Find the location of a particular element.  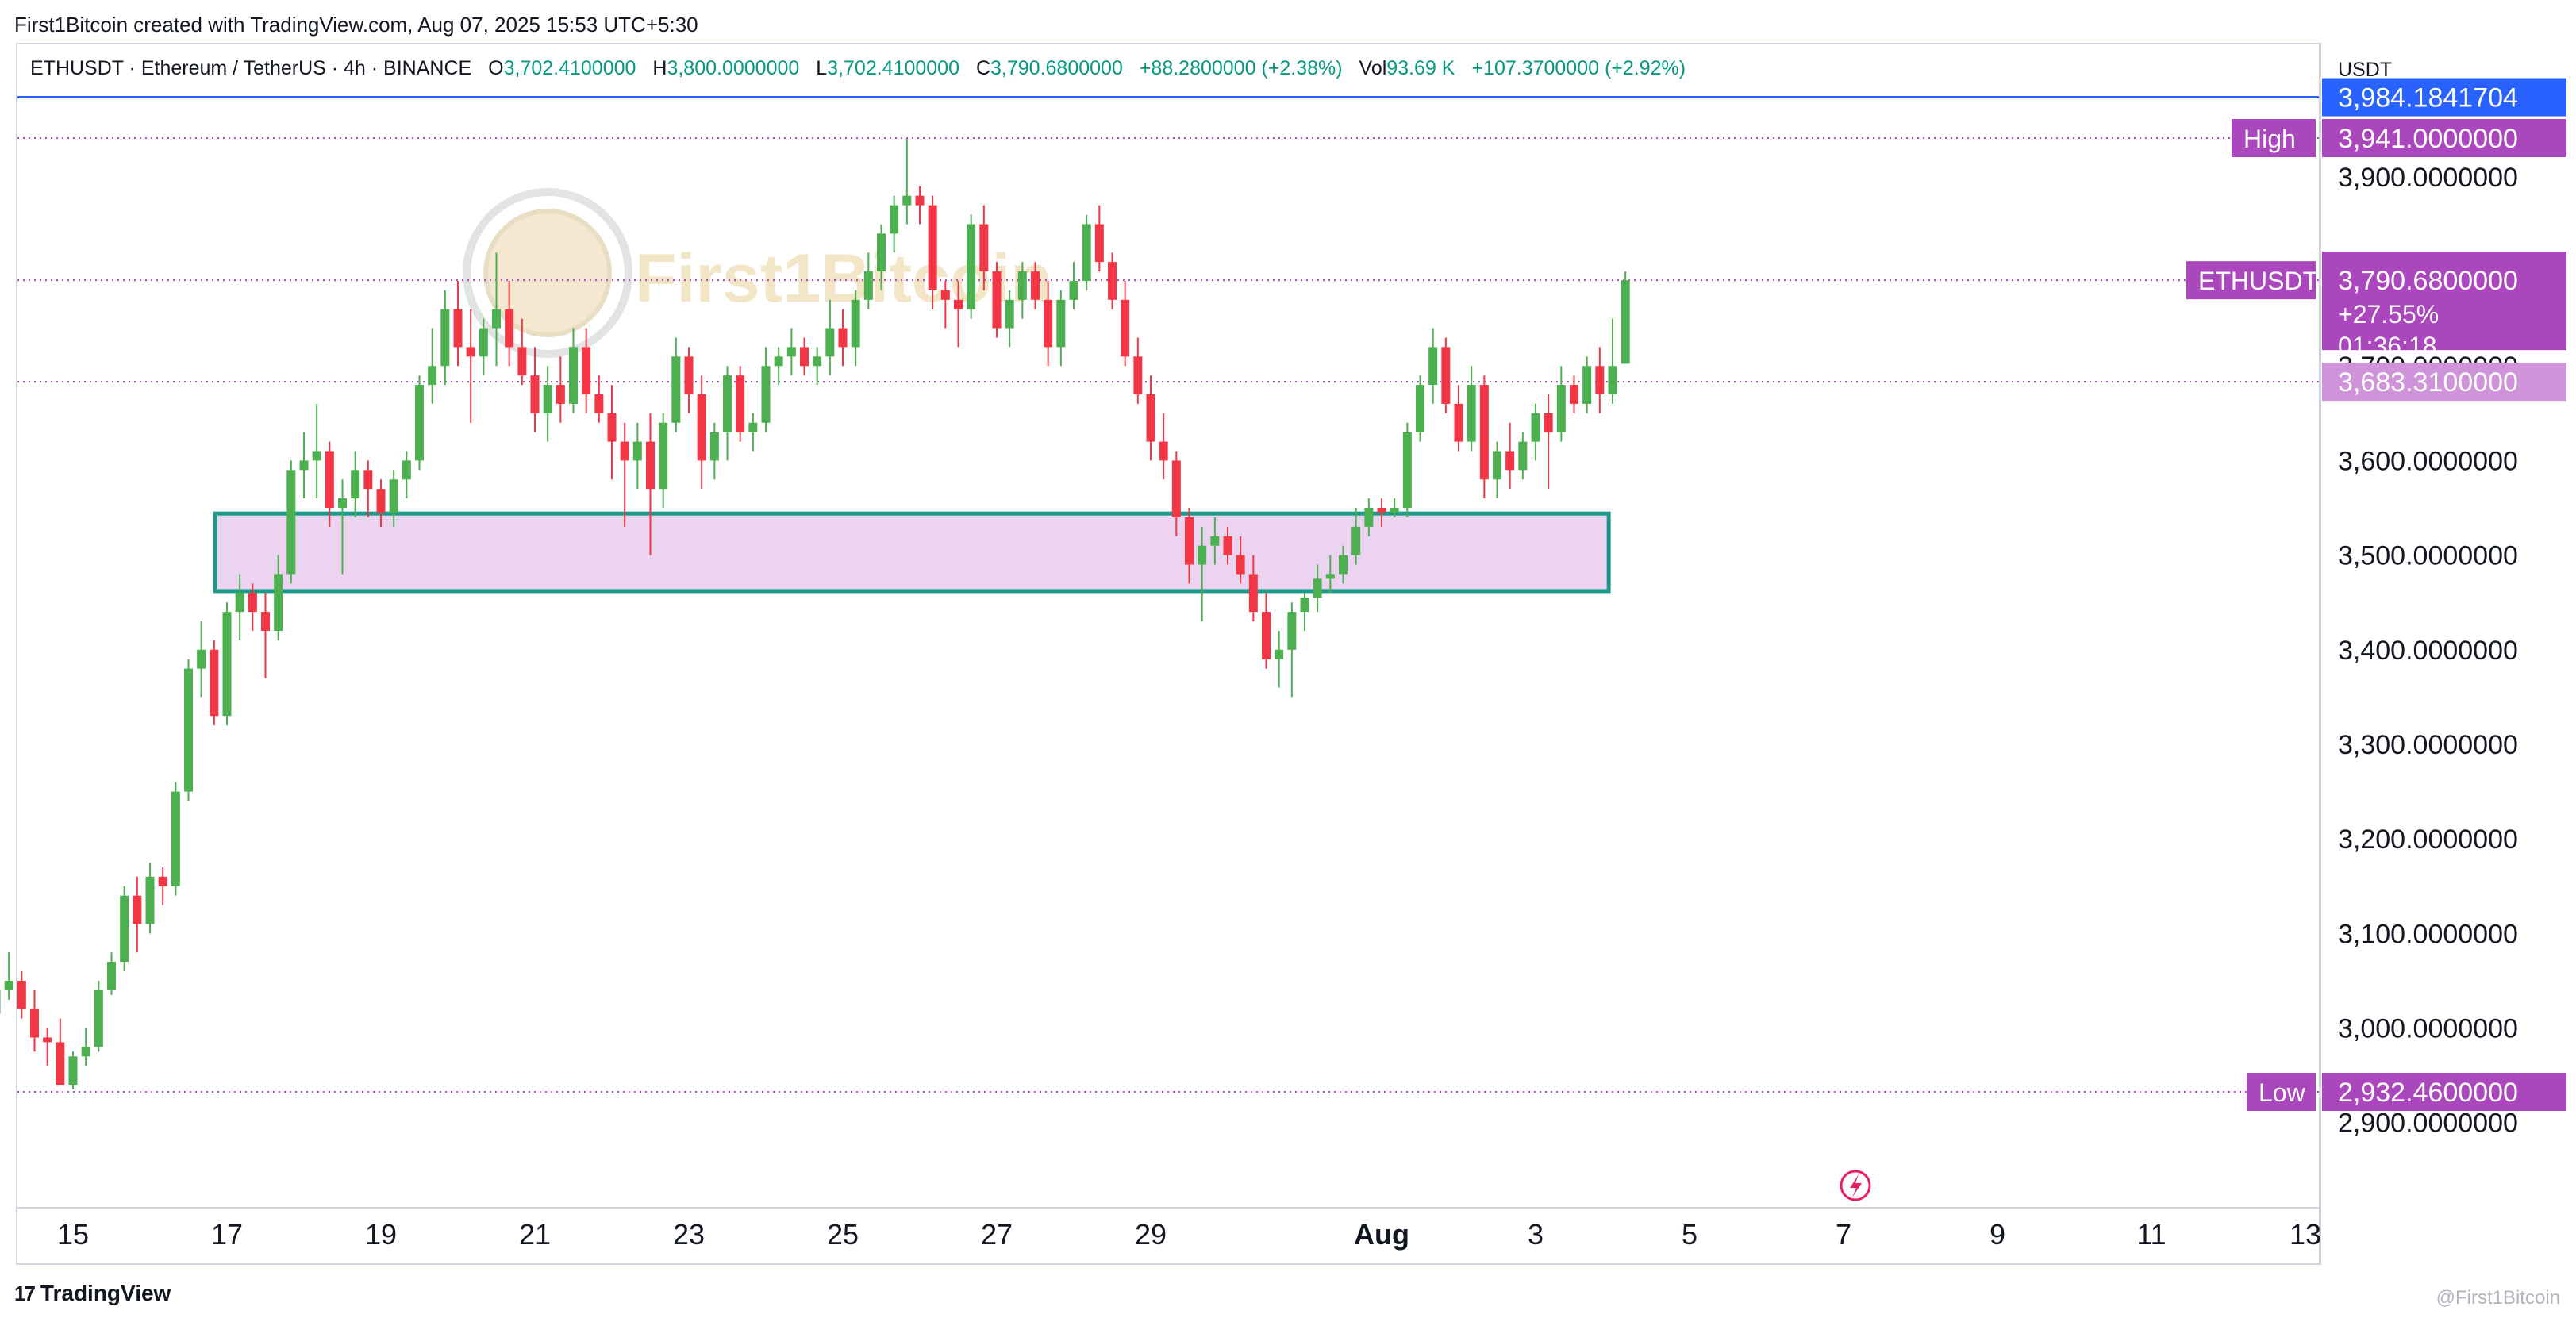

level-tag-text-high: High is located at coordinates (2269, 139).